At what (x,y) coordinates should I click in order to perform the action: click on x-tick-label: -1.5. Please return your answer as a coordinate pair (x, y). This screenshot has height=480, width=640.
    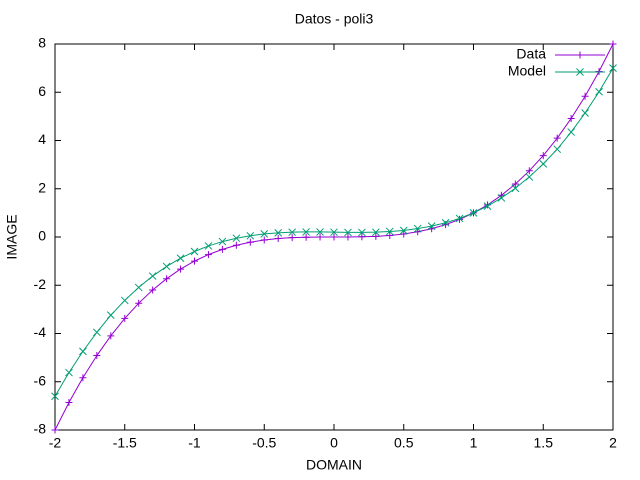
    Looking at the image, I should click on (125, 443).